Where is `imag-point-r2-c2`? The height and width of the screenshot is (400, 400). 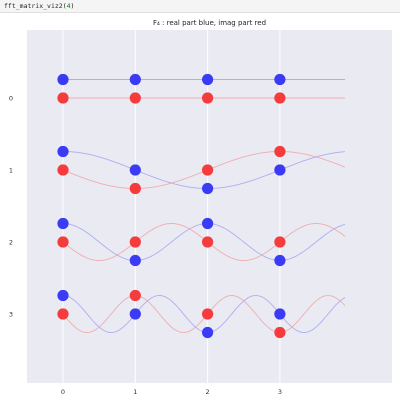
imag-point-r2-c2 is located at coordinates (208, 242).